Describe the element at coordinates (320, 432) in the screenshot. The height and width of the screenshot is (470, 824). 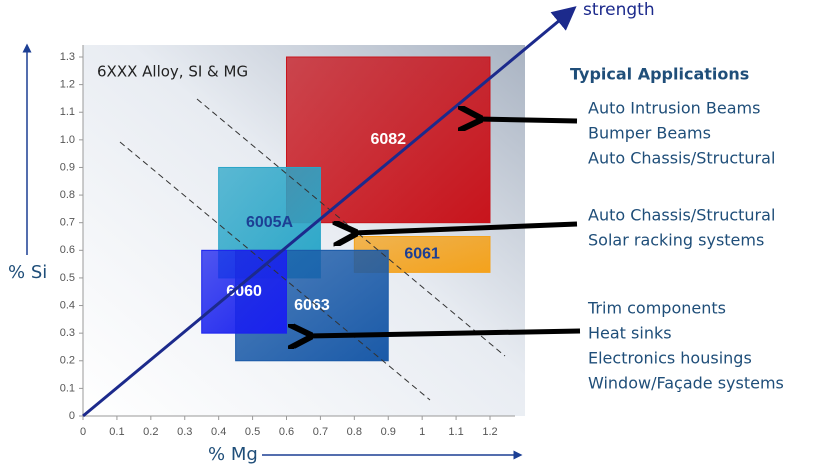
I see `x-tick-label: 0.7` at that location.